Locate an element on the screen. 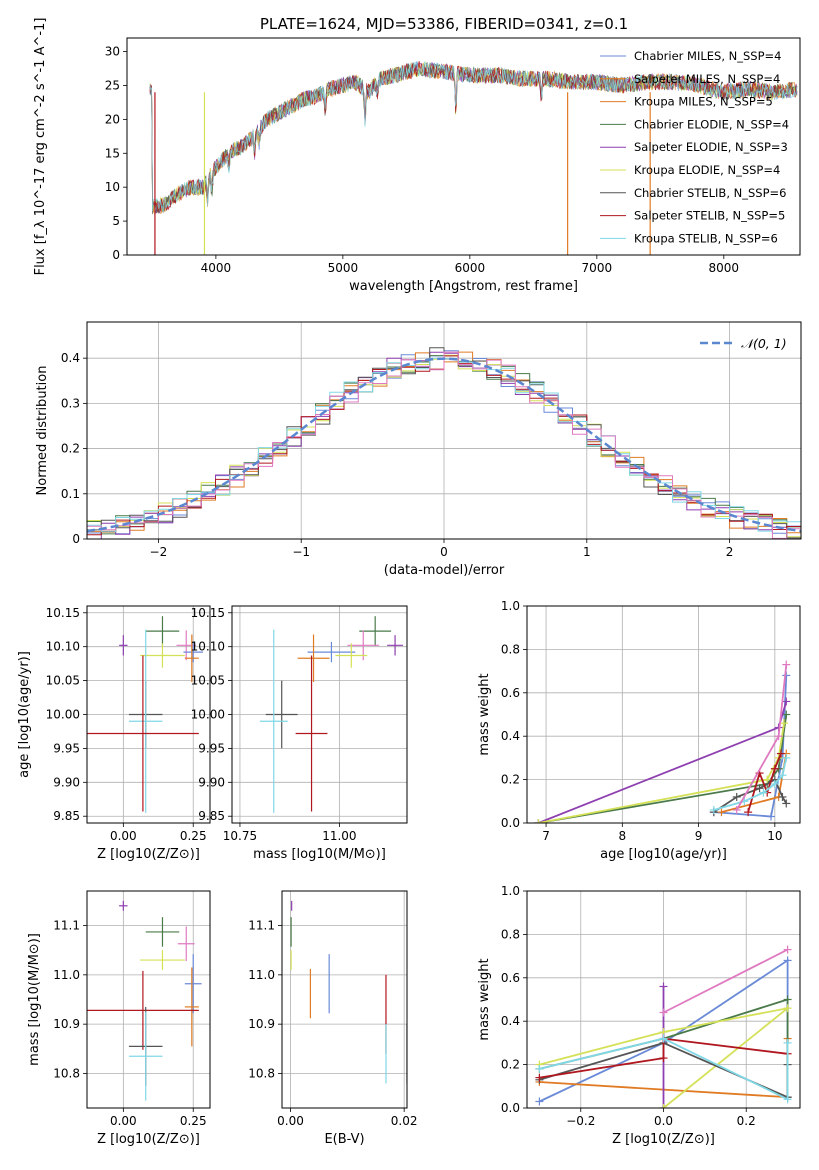  x-axis-label: age [log10(age/yr)] is located at coordinates (663, 854).